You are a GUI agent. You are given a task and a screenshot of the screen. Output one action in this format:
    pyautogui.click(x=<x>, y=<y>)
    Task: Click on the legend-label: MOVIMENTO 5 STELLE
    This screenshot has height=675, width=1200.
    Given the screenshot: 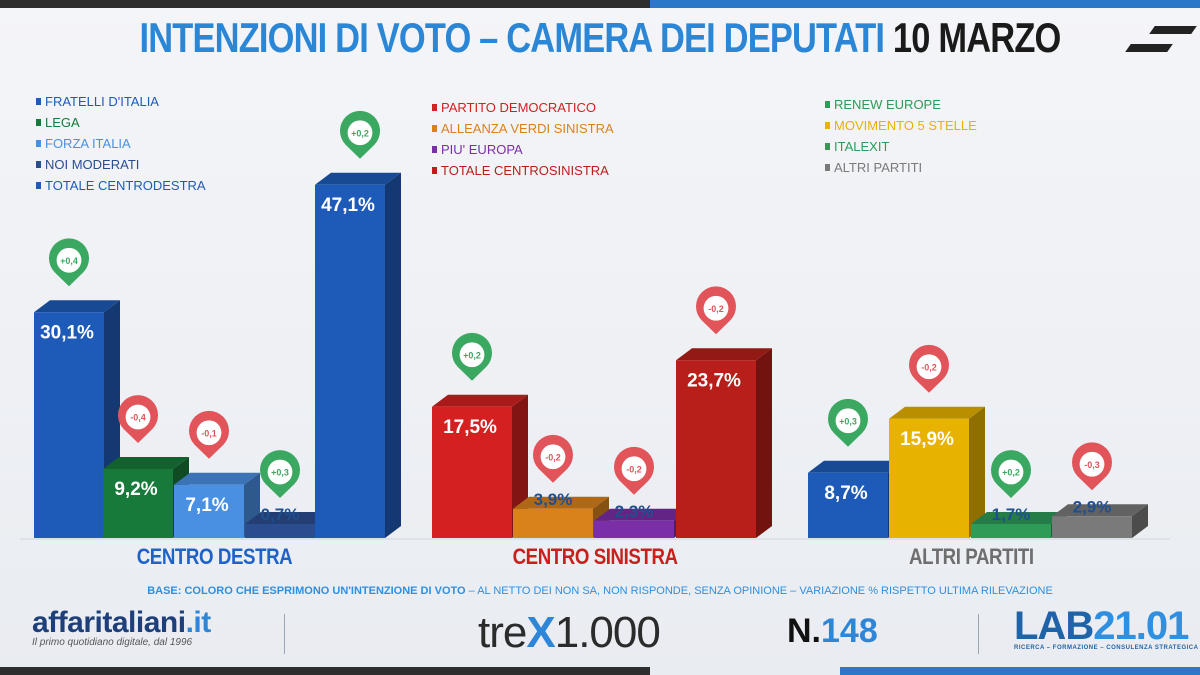 What is the action you would take?
    pyautogui.click(x=905, y=125)
    